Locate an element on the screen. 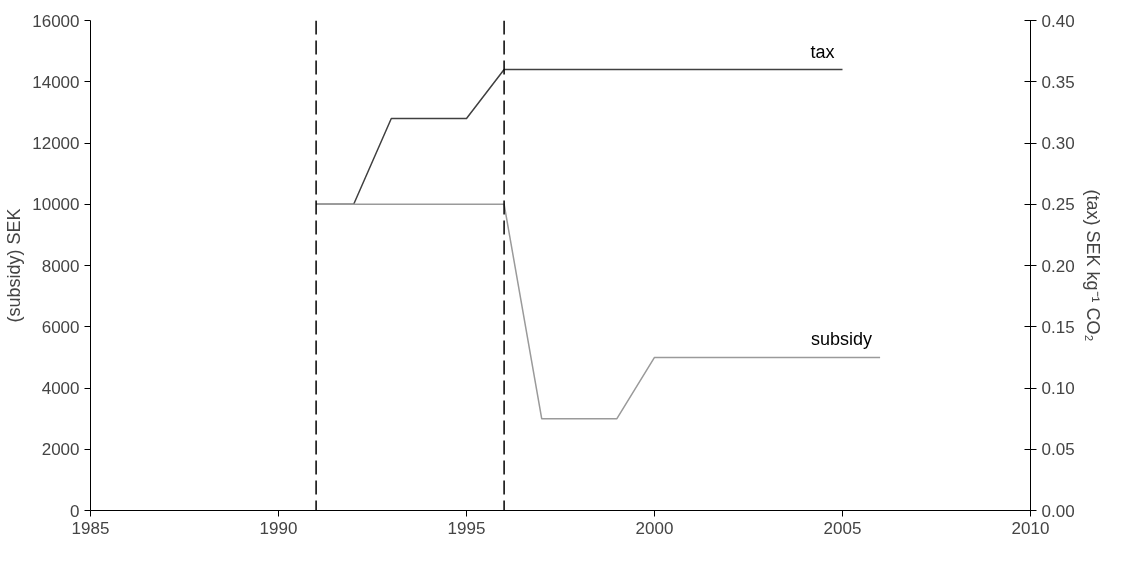 This screenshot has width=1145, height=565. y-axis-title: (subsidy) SEK is located at coordinates (14, 265).